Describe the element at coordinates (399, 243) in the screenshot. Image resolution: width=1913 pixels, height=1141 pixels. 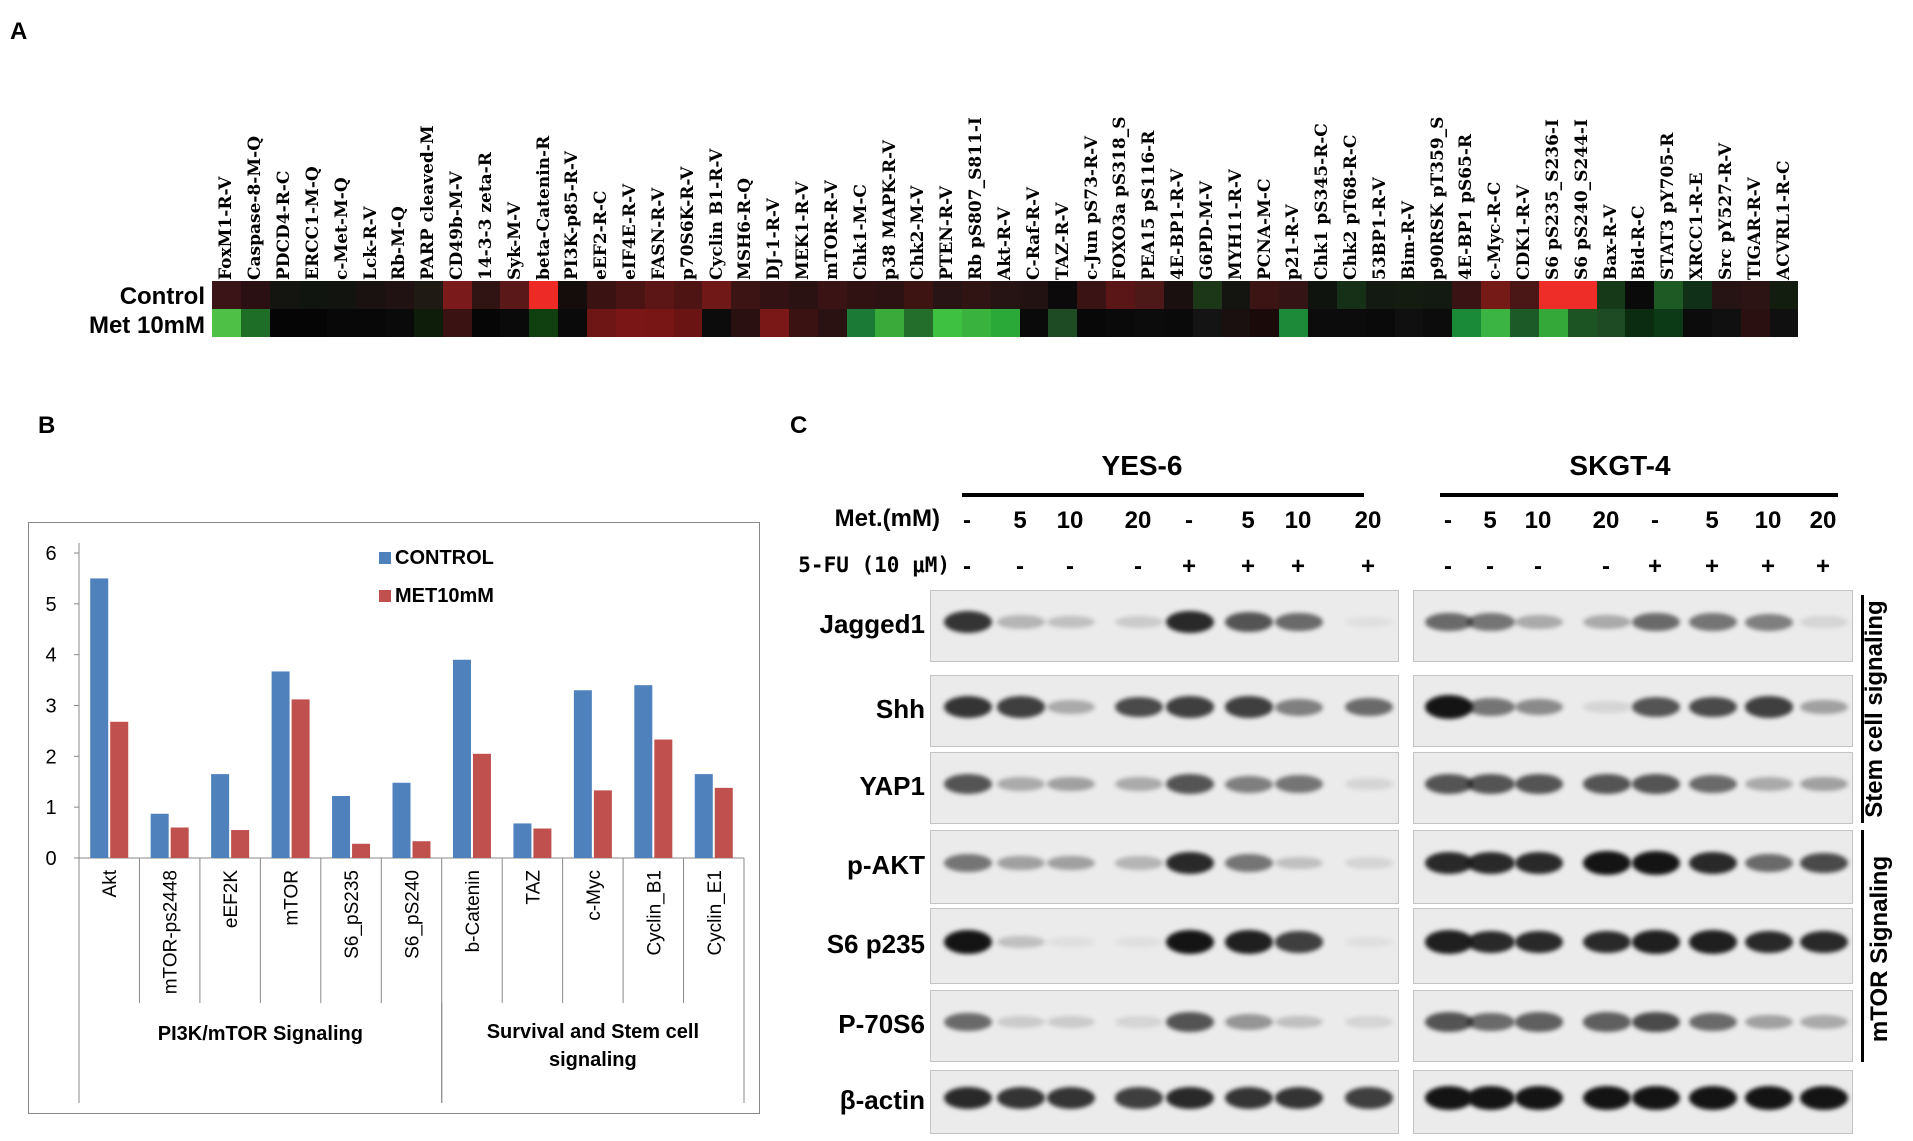
I see `heatmap-column-label-text: Rb-M-Q` at that location.